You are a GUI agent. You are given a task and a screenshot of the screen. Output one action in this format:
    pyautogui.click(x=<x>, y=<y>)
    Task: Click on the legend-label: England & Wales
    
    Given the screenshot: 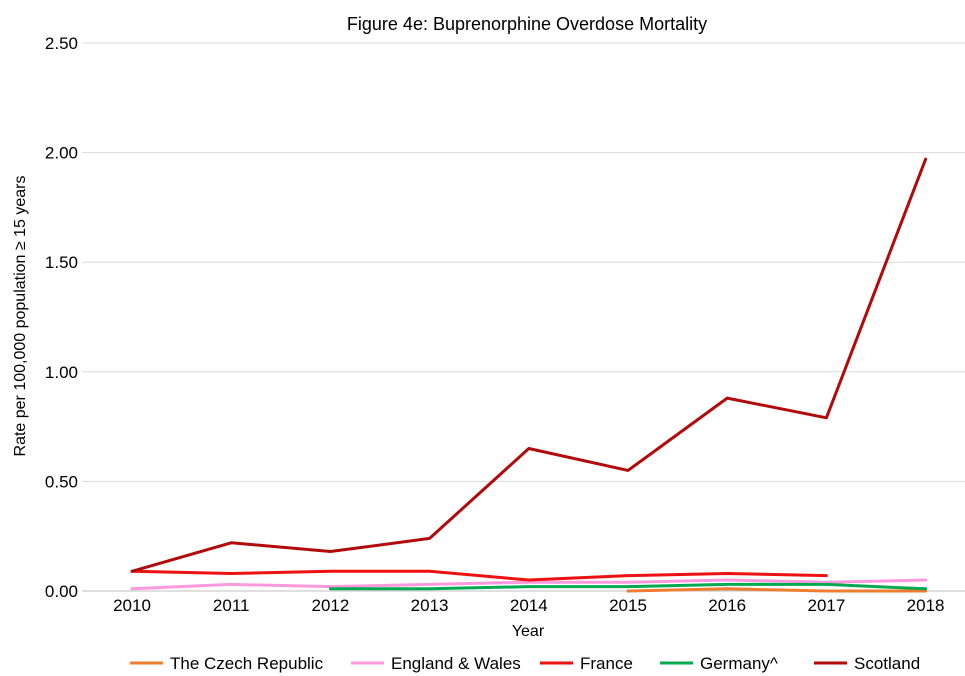 What is the action you would take?
    pyautogui.click(x=456, y=663)
    